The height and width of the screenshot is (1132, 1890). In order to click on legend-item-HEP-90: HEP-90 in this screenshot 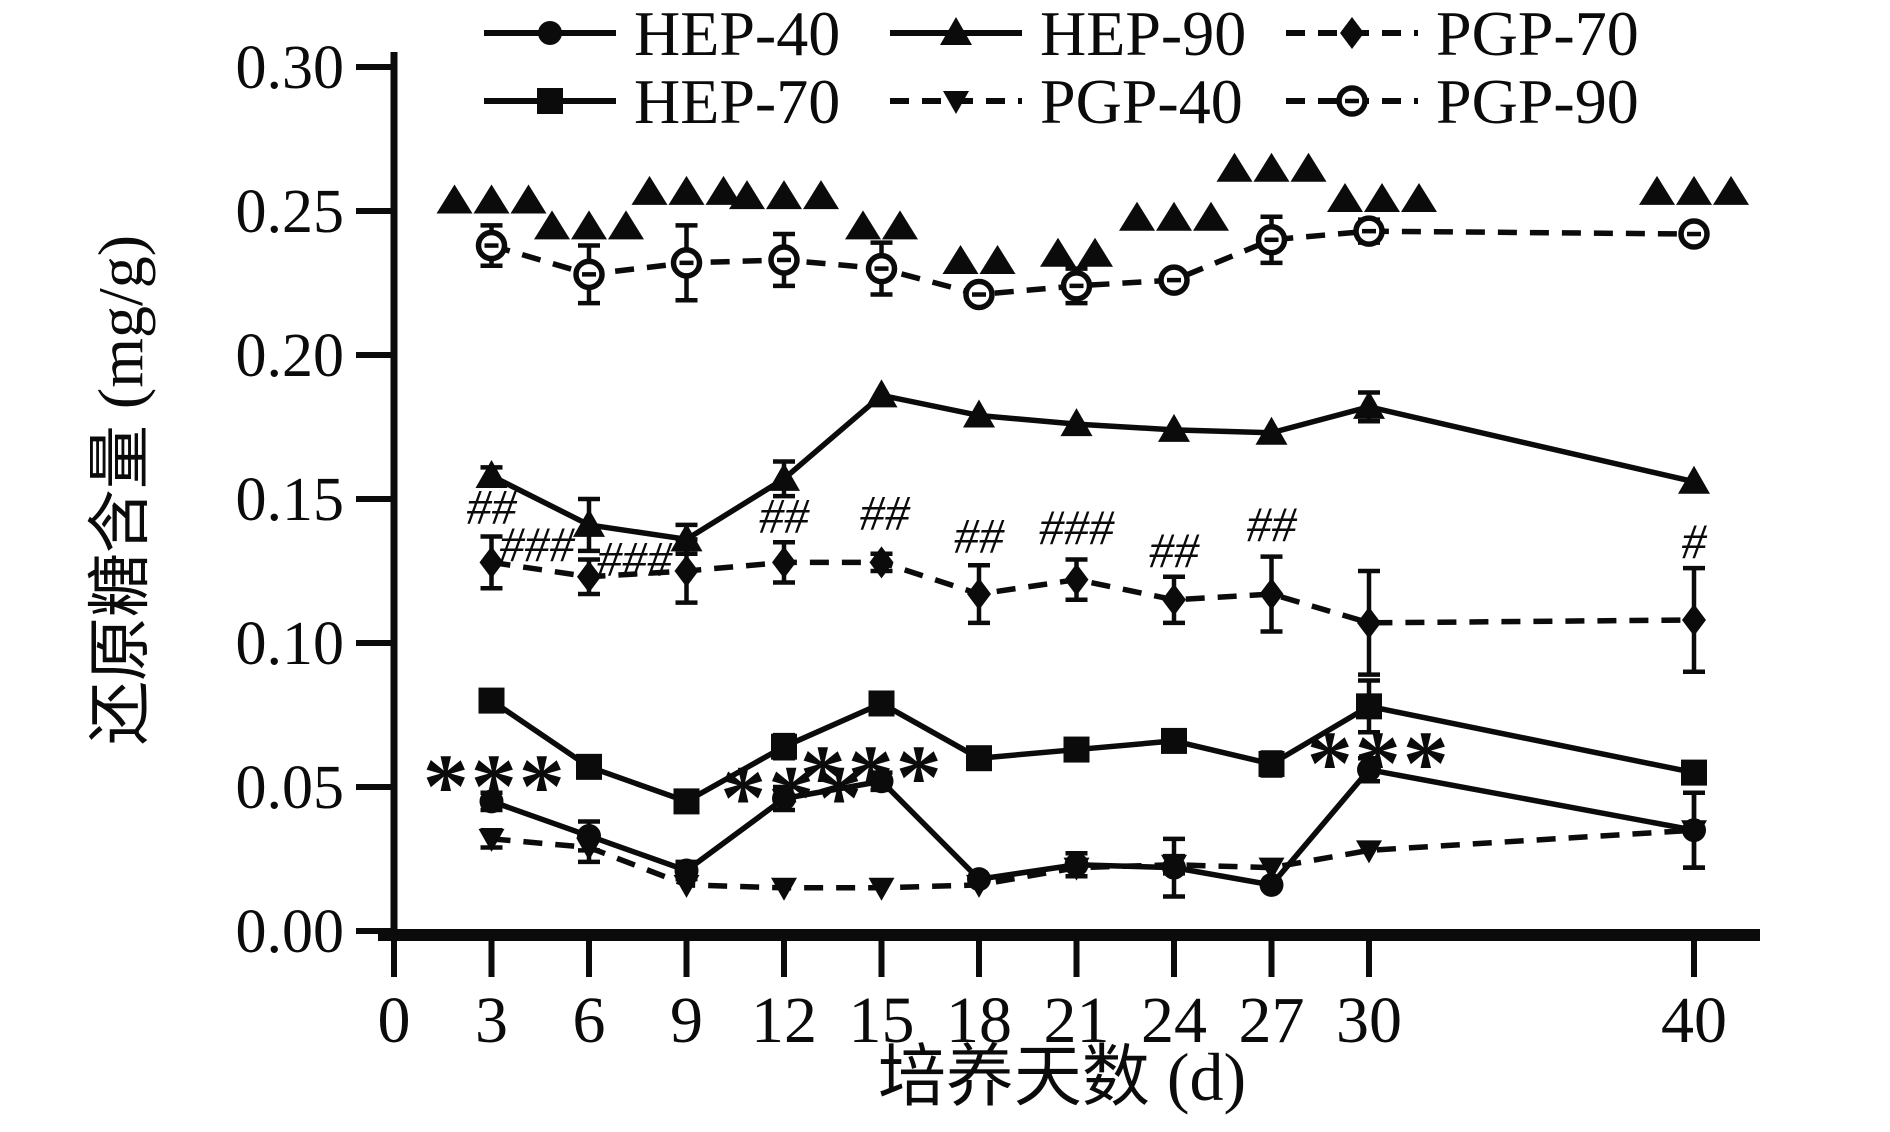, I will do `click(1068, 34)`.